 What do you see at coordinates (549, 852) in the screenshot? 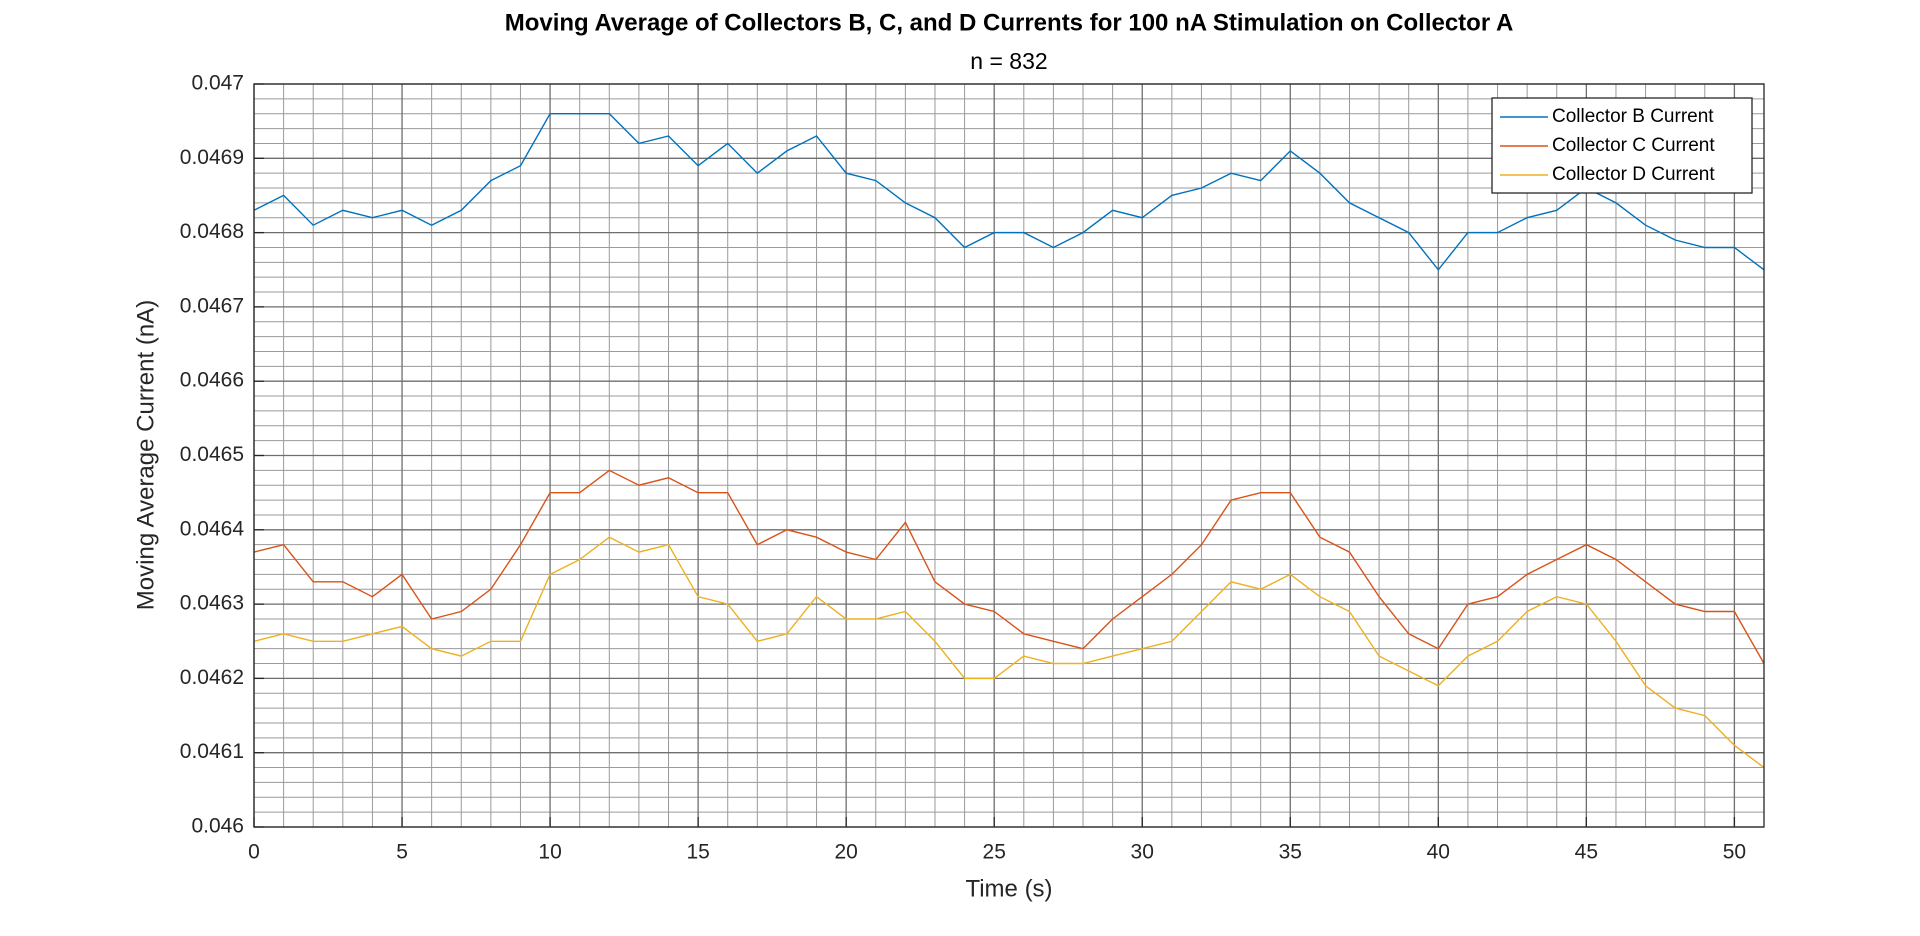
I see `x-tick-label: 10` at bounding box center [549, 852].